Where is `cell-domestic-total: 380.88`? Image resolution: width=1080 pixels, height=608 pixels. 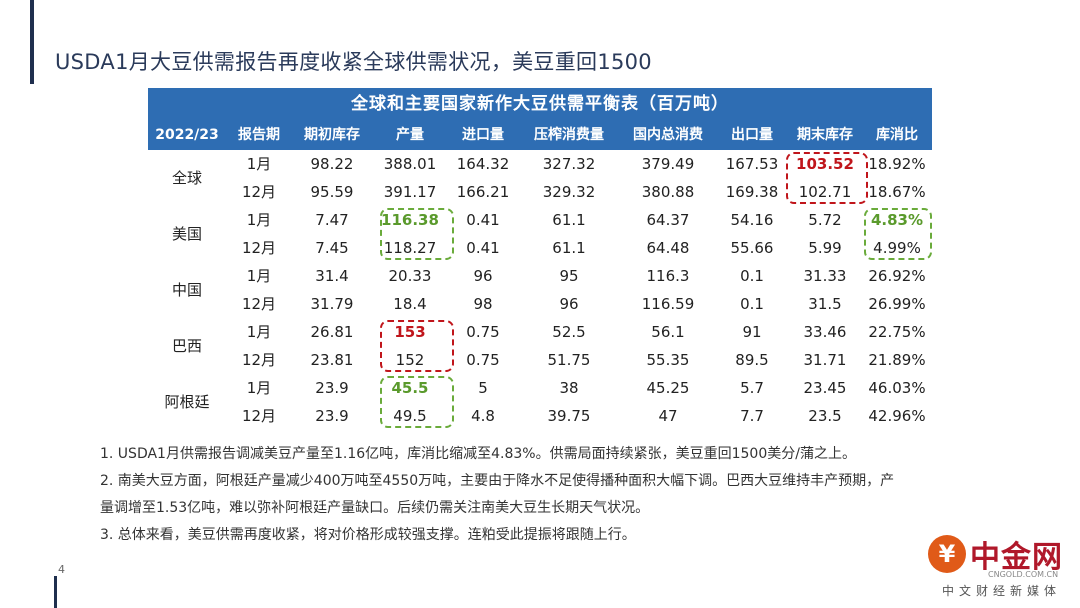
cell-domestic-total: 380.88 is located at coordinates (668, 192).